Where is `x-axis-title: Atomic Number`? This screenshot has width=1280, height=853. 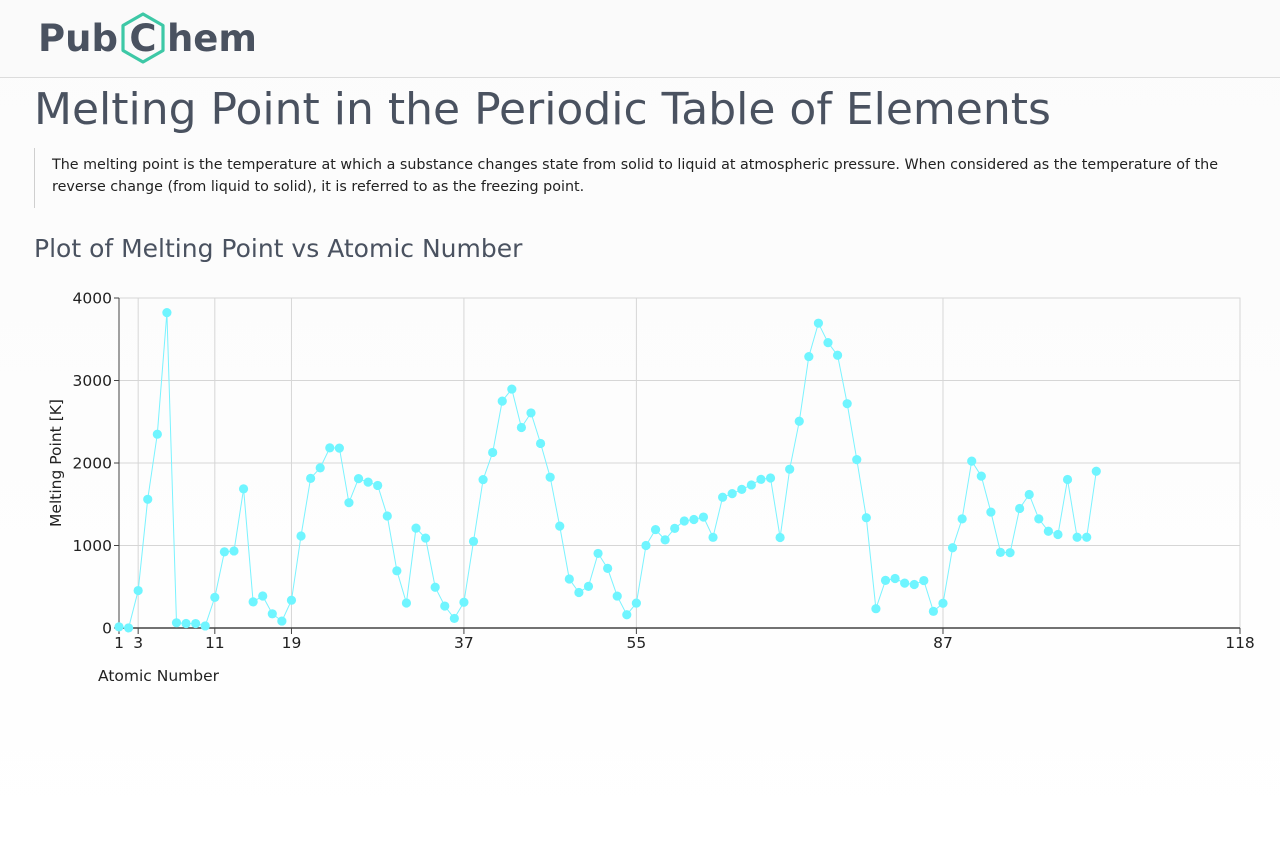 x-axis-title: Atomic Number is located at coordinates (159, 676).